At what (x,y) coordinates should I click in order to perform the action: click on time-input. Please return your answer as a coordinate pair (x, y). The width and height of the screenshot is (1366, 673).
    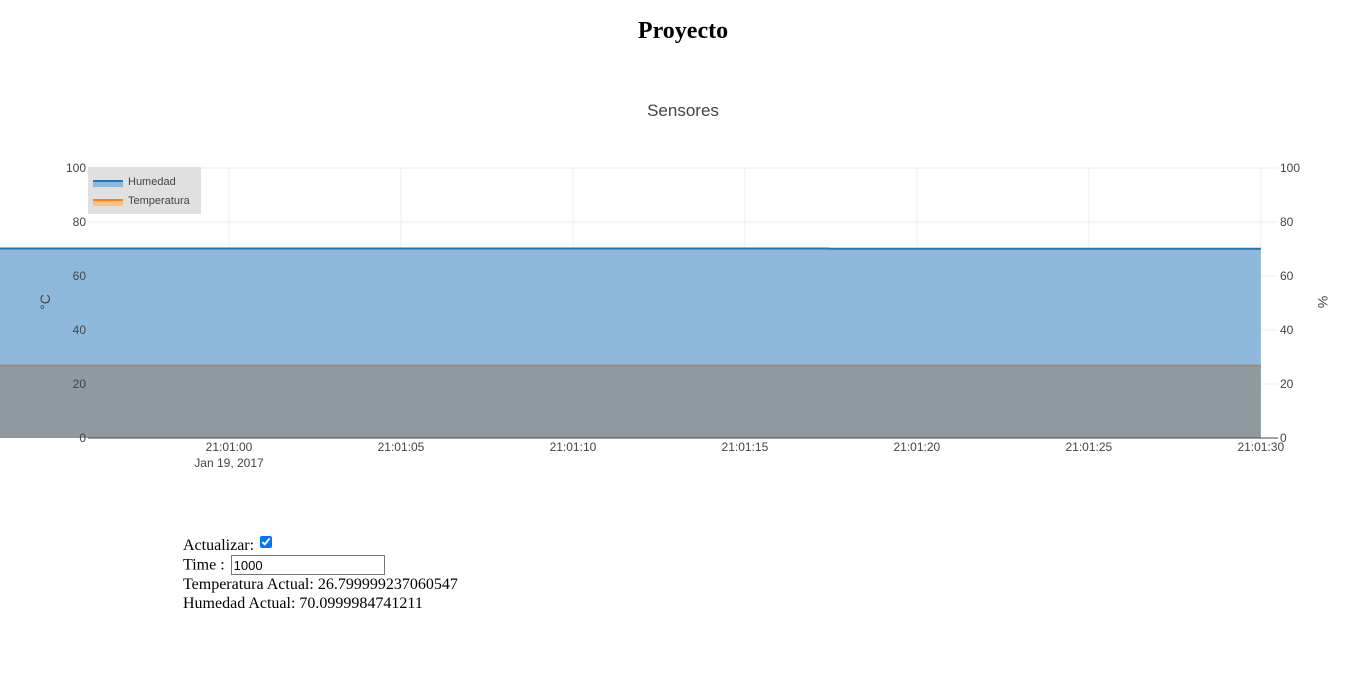
    Looking at the image, I should click on (307, 565).